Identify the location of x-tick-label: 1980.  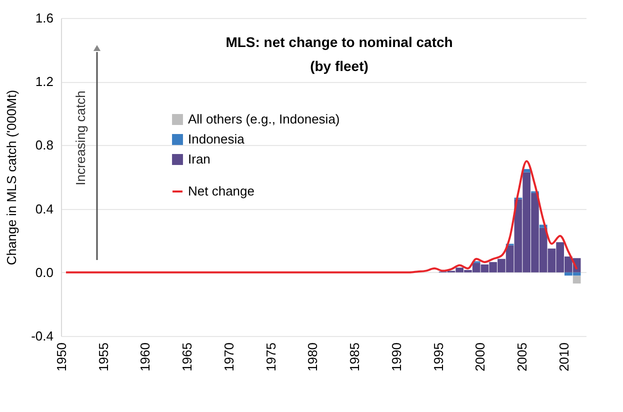
(312, 357).